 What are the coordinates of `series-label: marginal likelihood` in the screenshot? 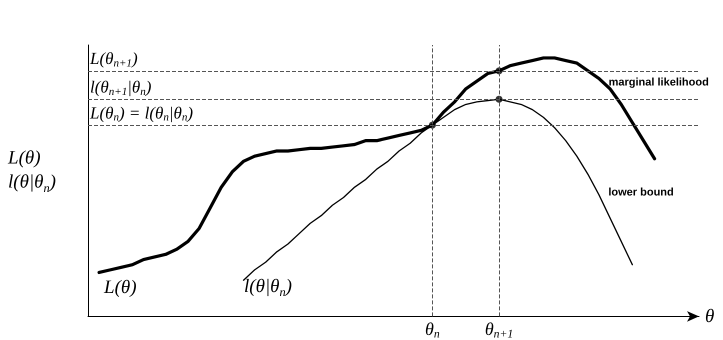 It's located at (658, 82).